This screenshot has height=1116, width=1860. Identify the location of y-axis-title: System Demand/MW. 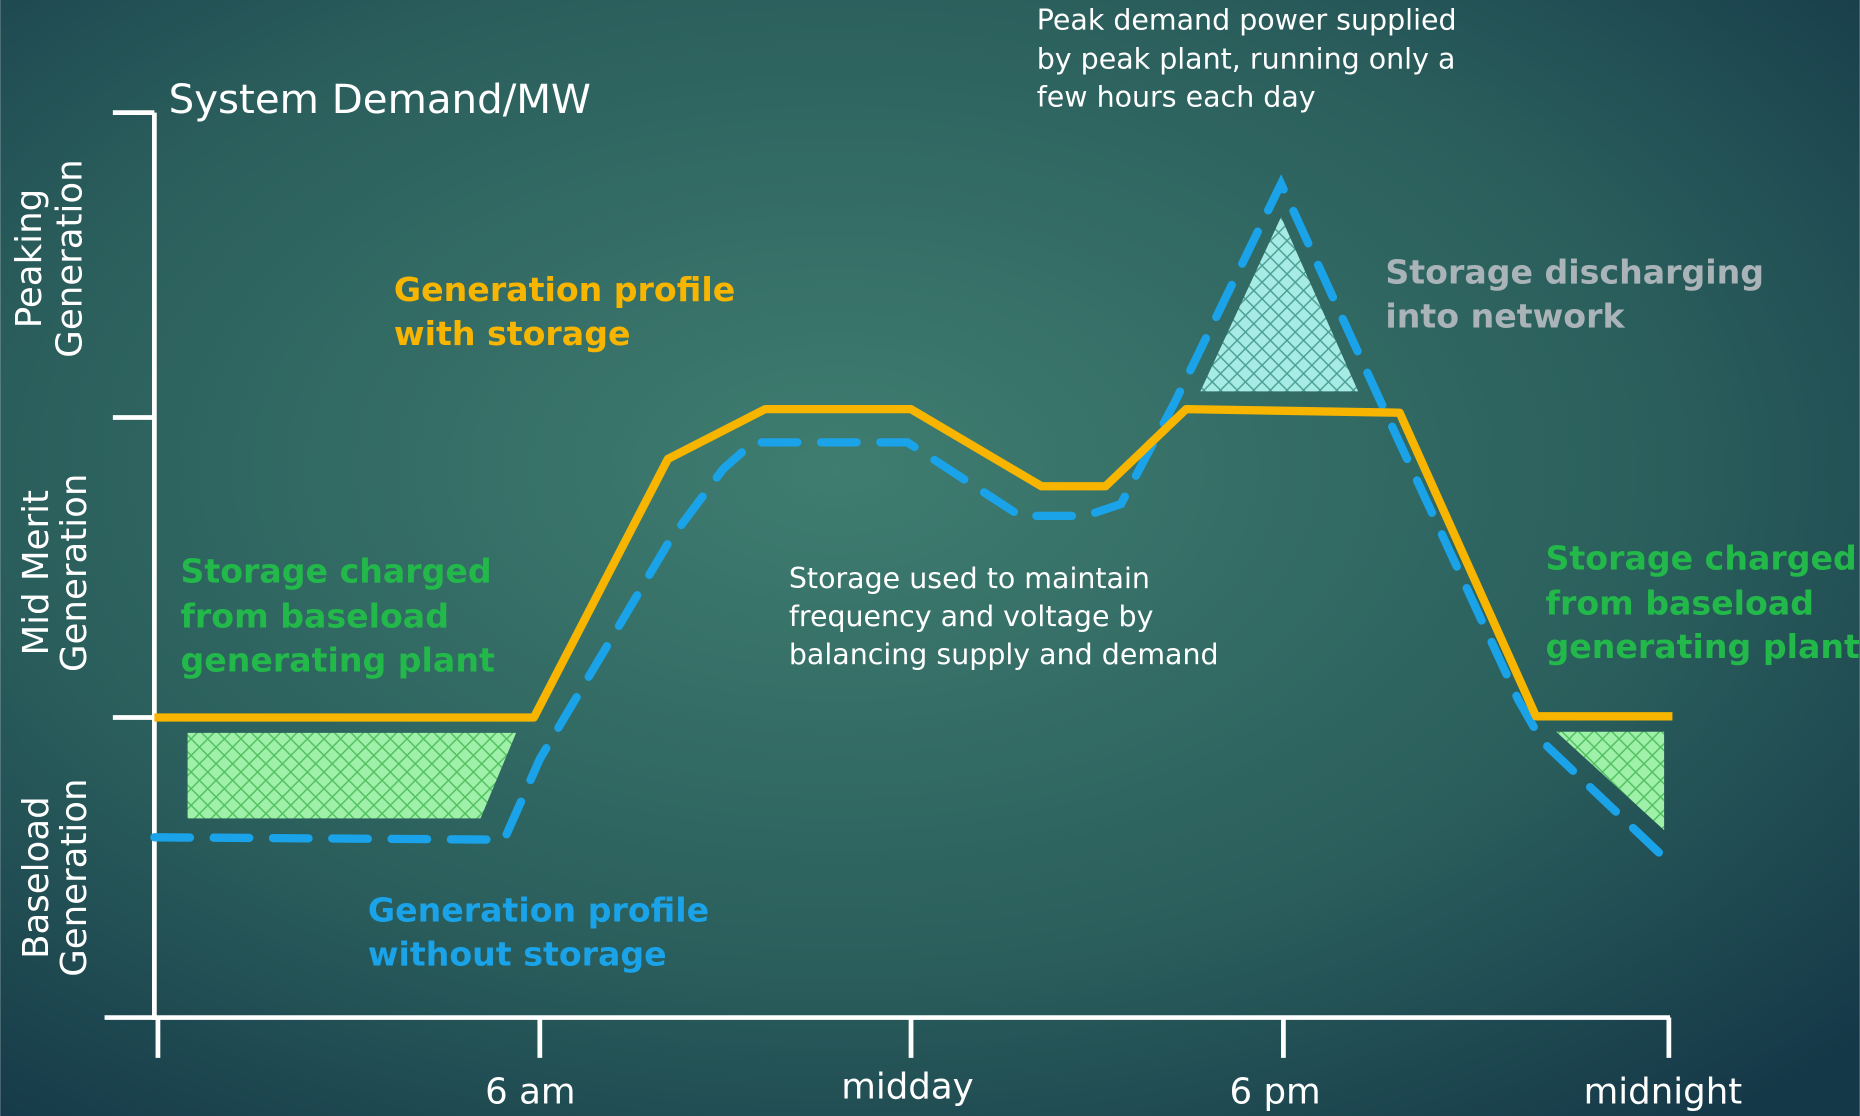
(380, 99).